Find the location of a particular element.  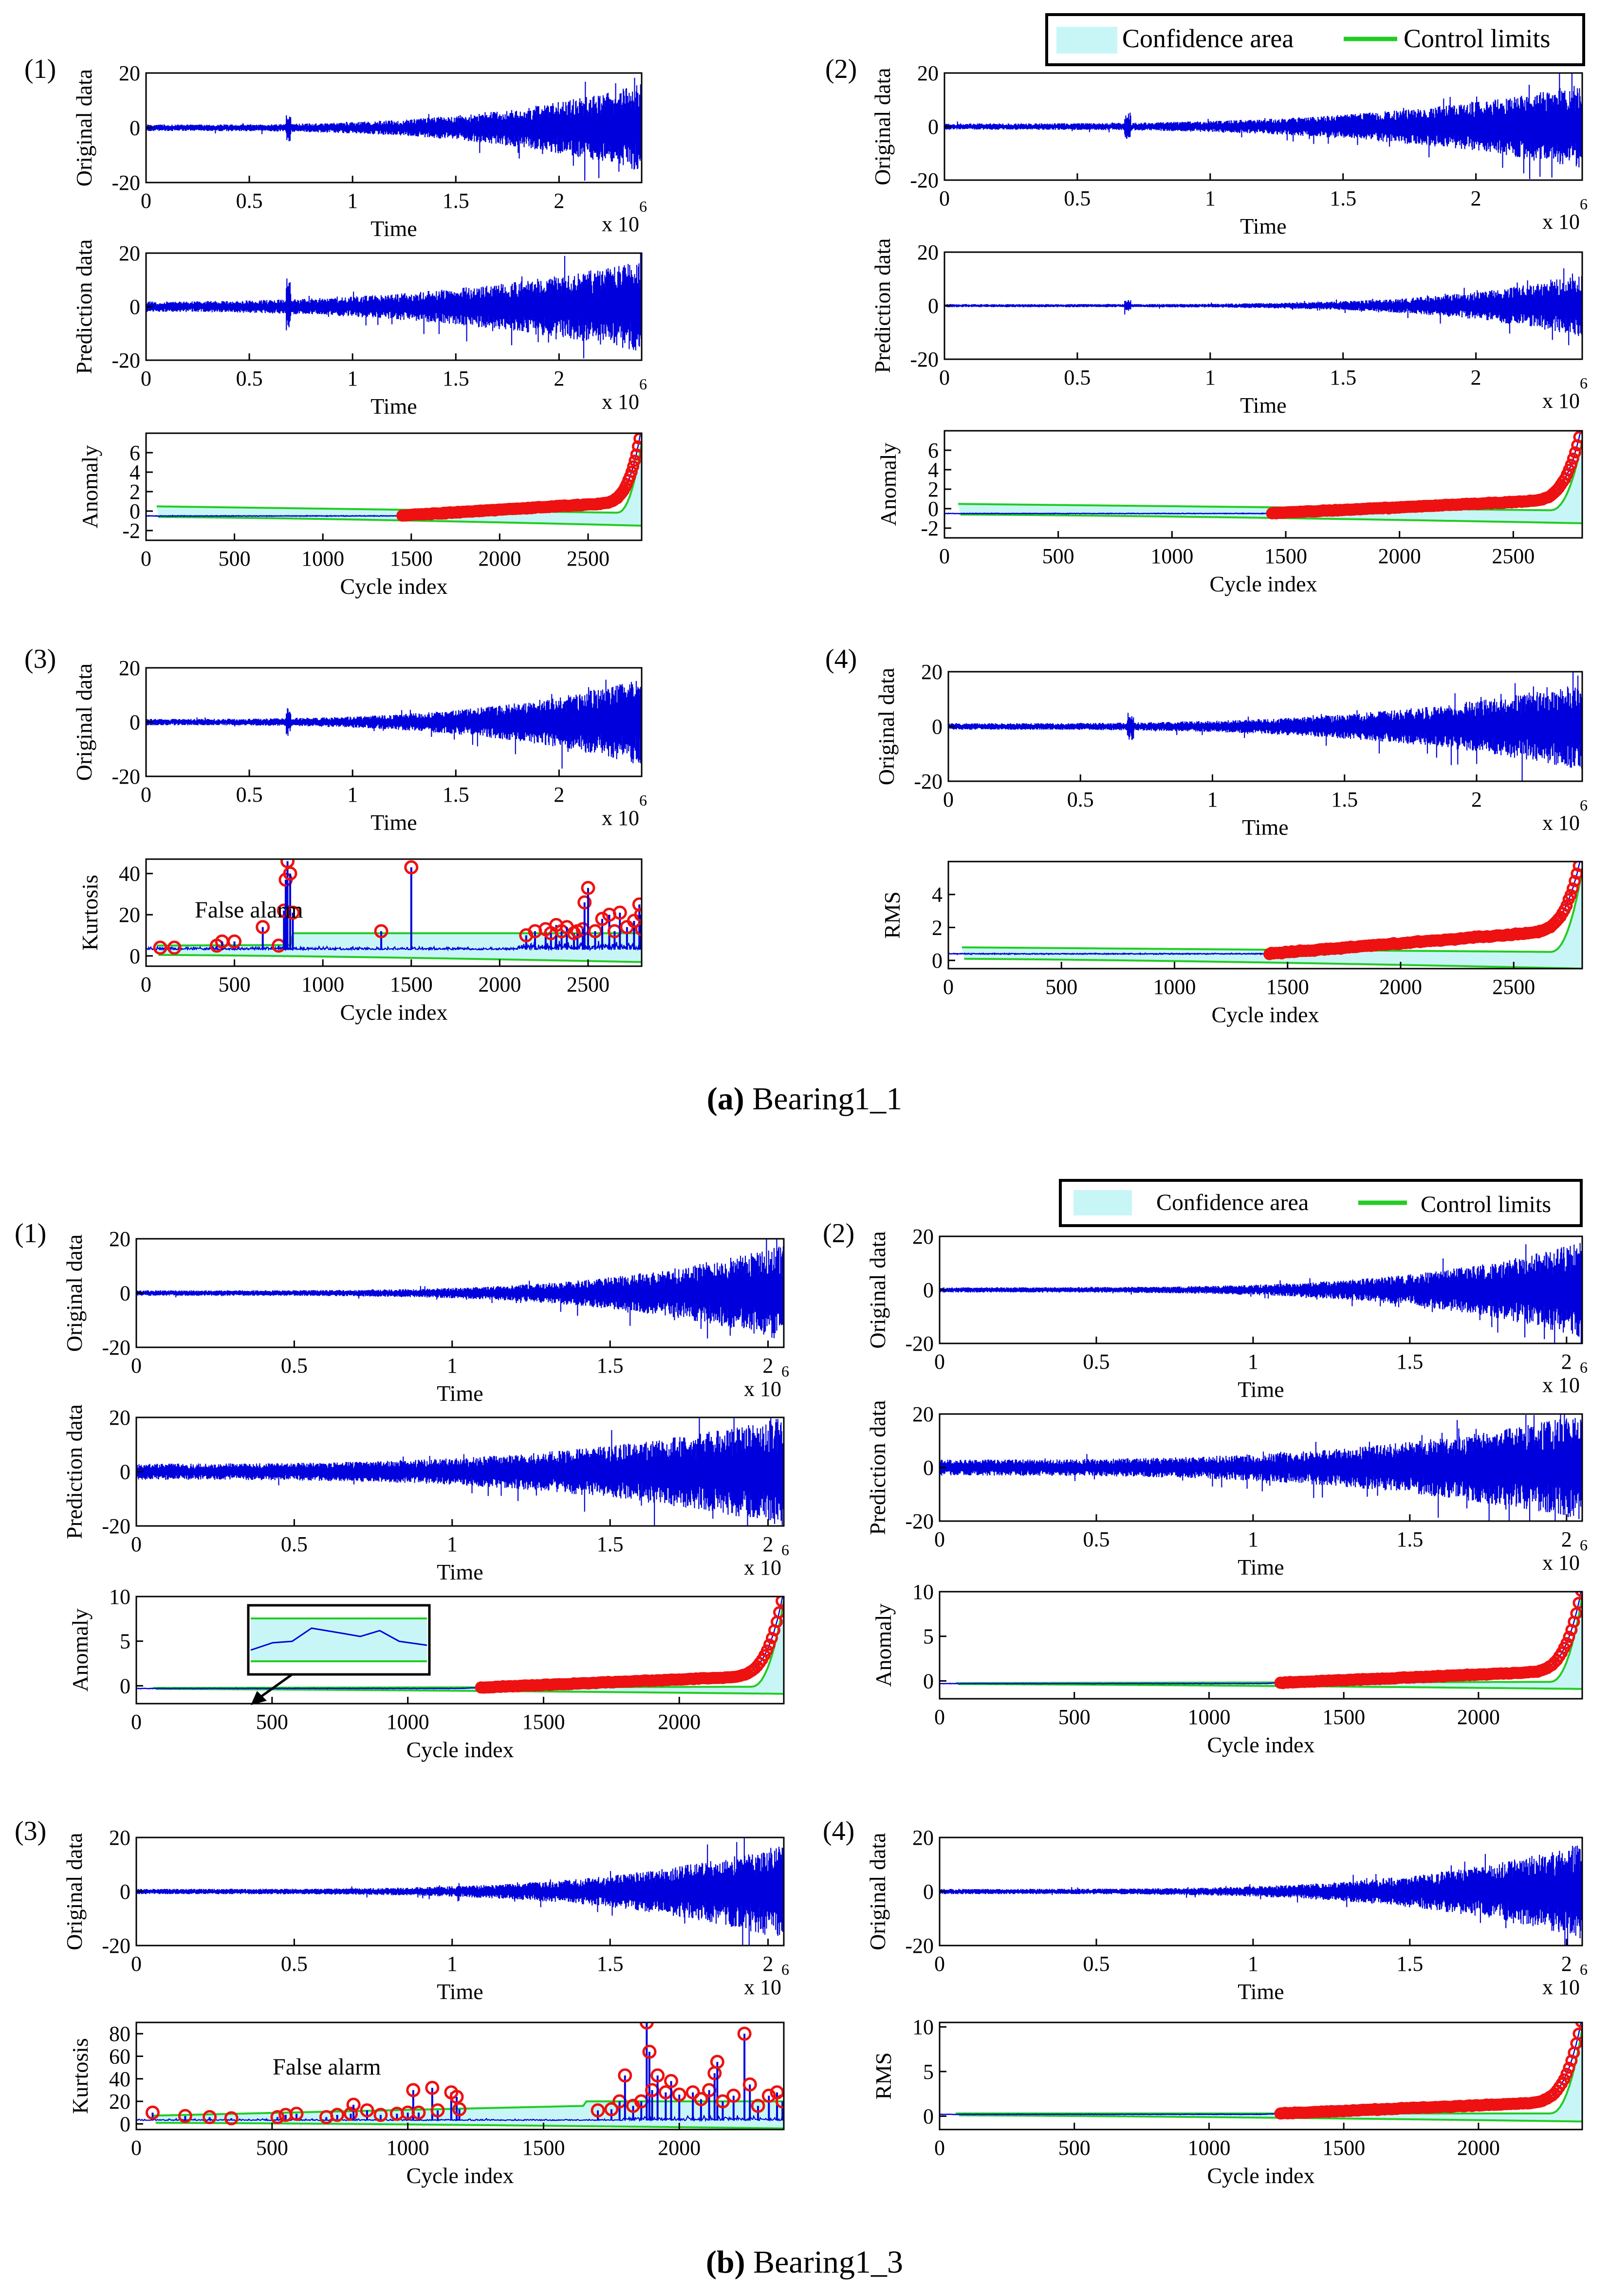

y-tick-label: 80 is located at coordinates (119, 2034).